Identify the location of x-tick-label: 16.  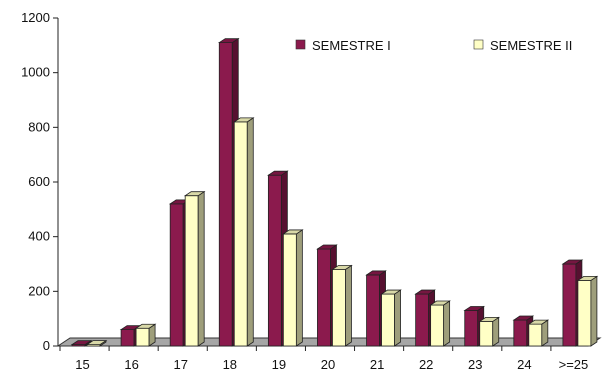
(131, 364).